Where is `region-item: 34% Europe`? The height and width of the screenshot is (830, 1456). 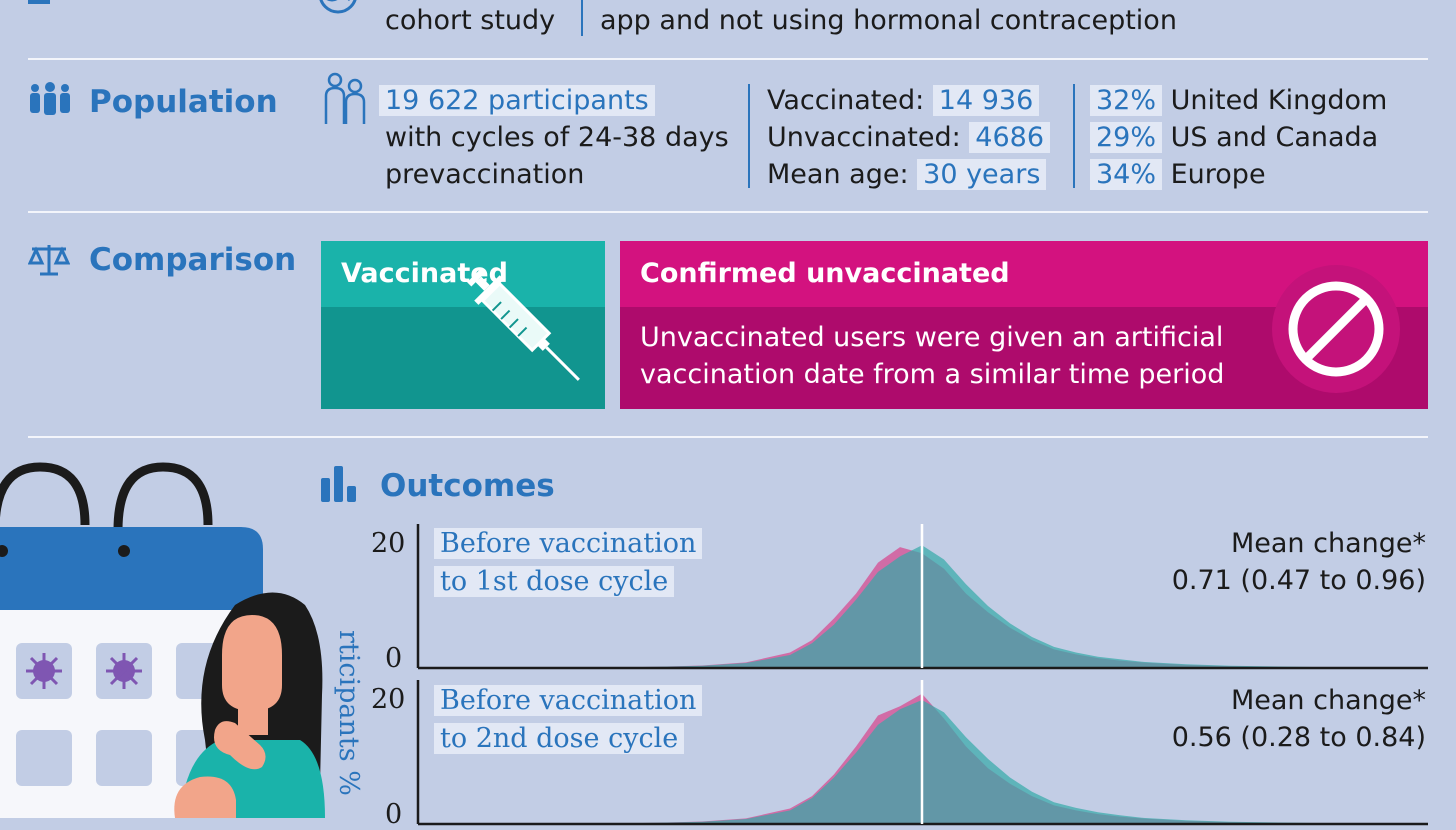
region-item: 34% Europe is located at coordinates (1238, 174).